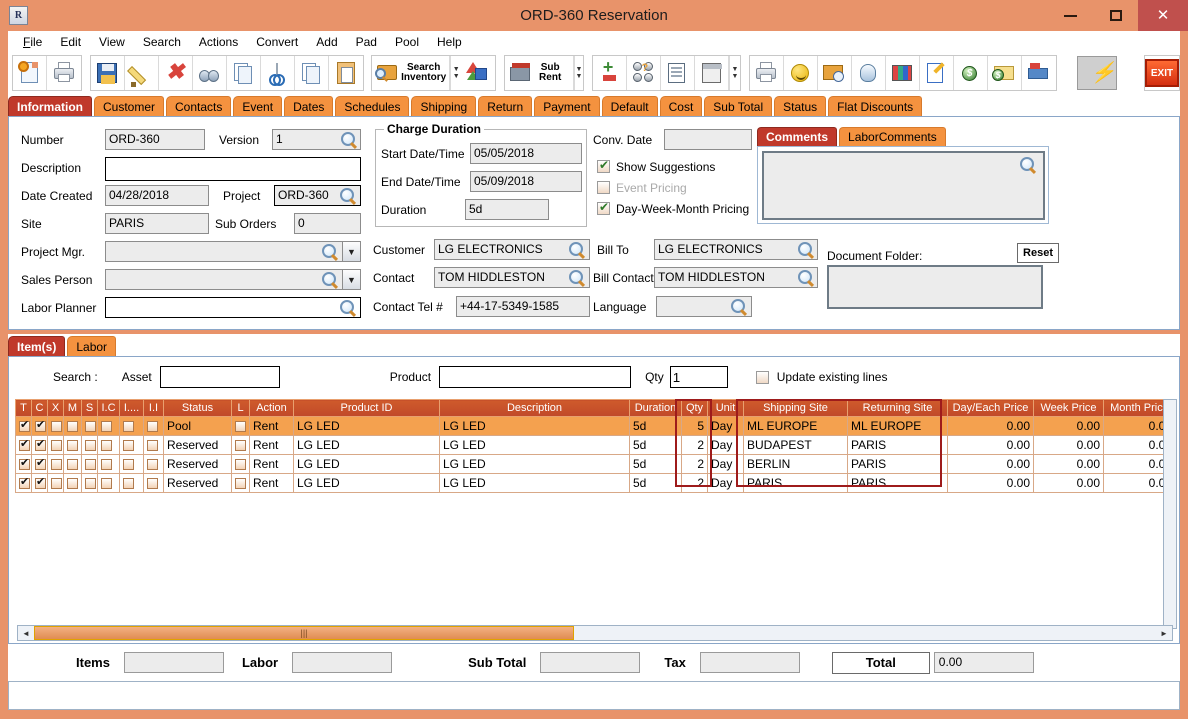 This screenshot has height=719, width=1188. Describe the element at coordinates (329, 251) in the screenshot. I see `project-mgr-search-icon` at that location.